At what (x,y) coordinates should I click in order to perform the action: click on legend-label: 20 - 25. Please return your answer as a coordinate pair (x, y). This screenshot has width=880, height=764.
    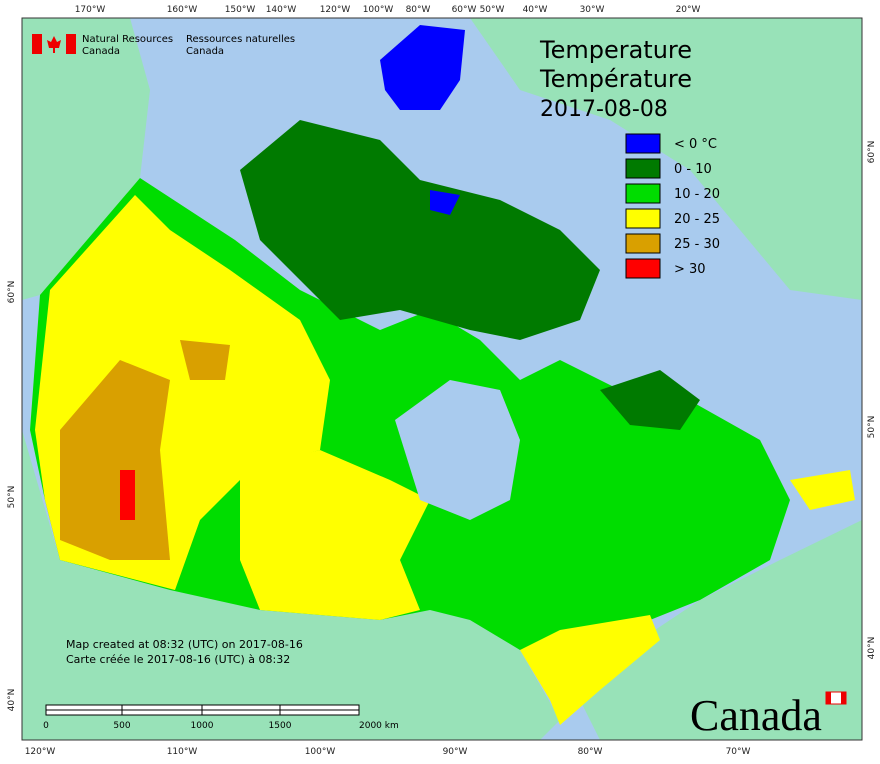
    Looking at the image, I should click on (697, 219).